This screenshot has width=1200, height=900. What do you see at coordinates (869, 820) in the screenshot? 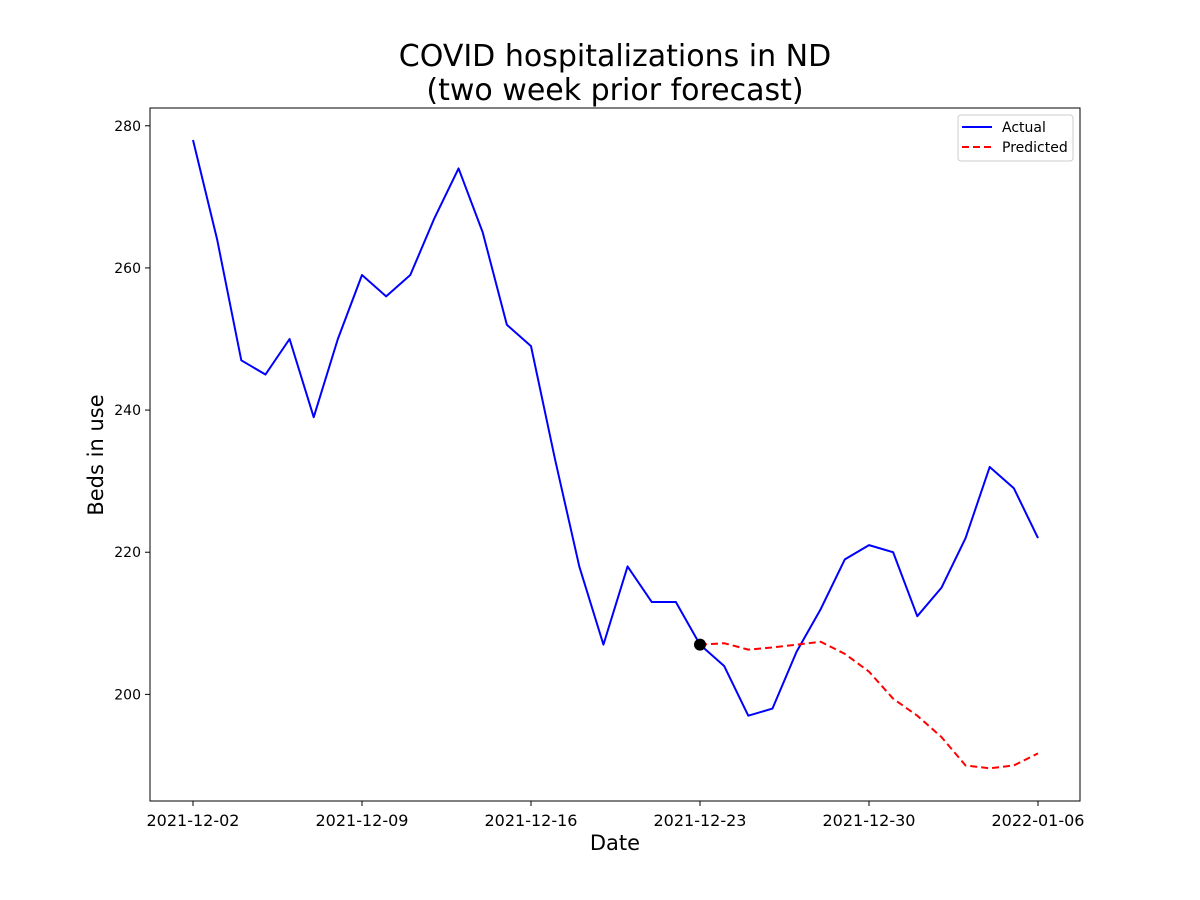
I see `x-tick-label: 2021-12-30` at bounding box center [869, 820].